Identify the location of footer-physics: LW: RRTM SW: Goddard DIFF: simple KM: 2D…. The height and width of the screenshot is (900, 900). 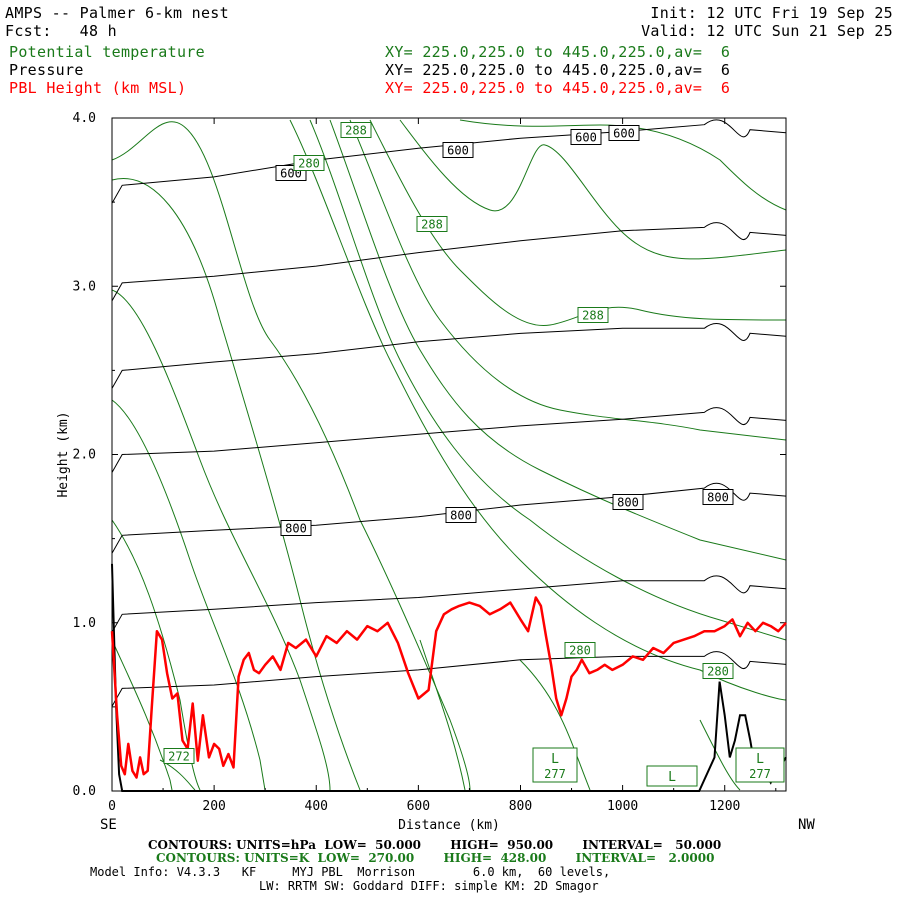
(429, 886).